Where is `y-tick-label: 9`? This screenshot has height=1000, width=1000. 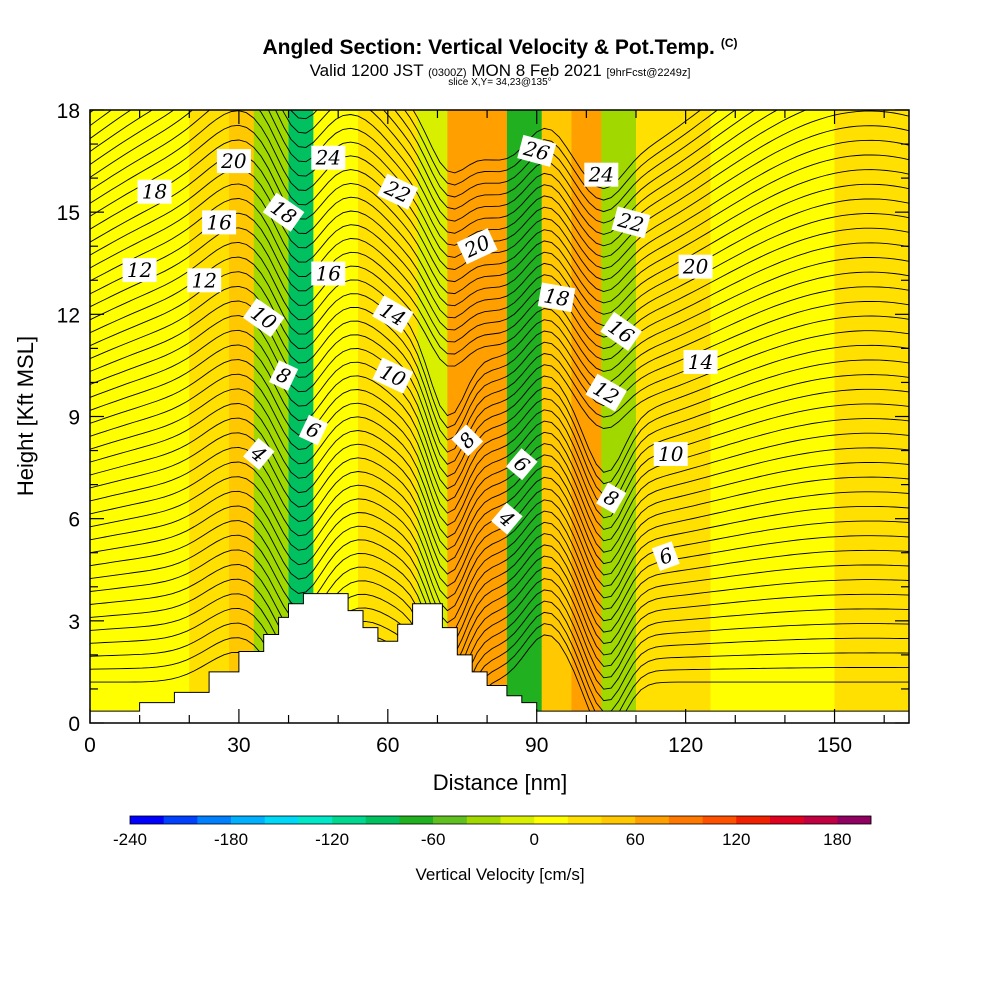 y-tick-label: 9 is located at coordinates (74, 418).